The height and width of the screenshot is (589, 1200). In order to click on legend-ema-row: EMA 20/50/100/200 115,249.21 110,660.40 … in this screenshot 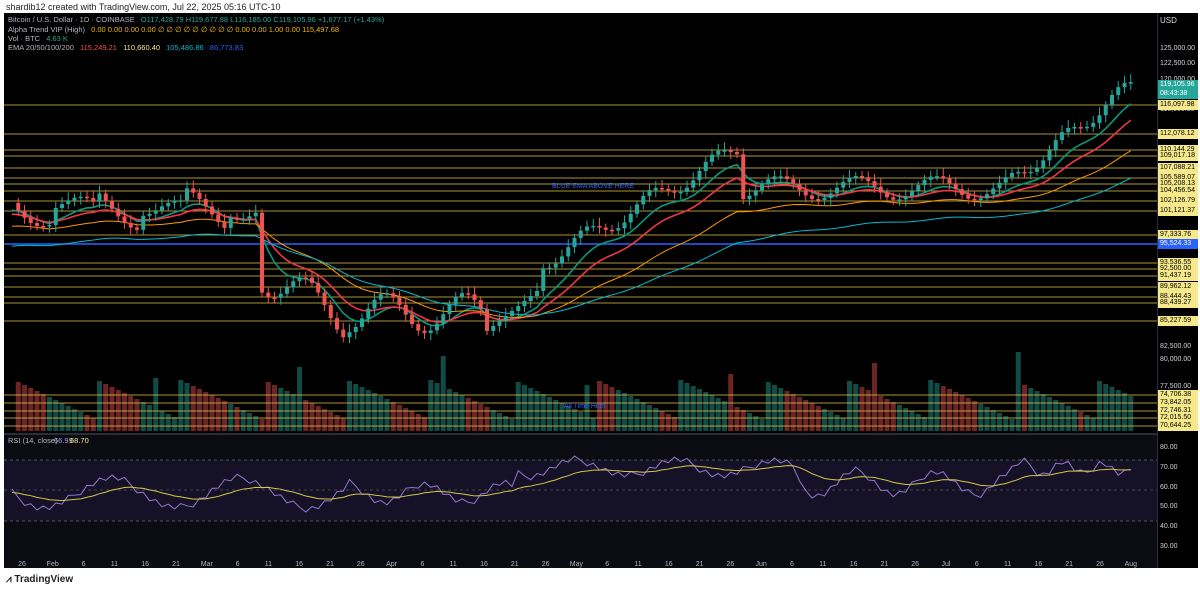, I will do `click(127, 47)`.